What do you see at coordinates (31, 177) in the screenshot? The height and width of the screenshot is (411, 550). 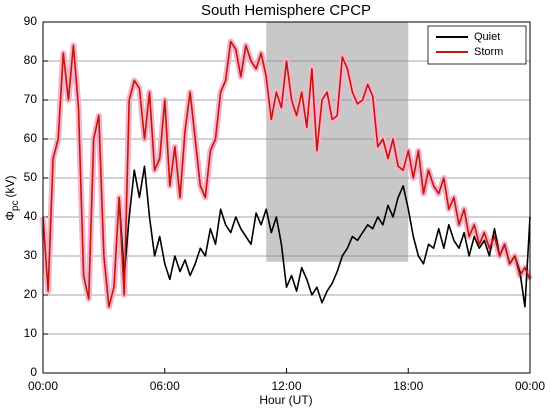 I see `y-tick-label: 50` at bounding box center [31, 177].